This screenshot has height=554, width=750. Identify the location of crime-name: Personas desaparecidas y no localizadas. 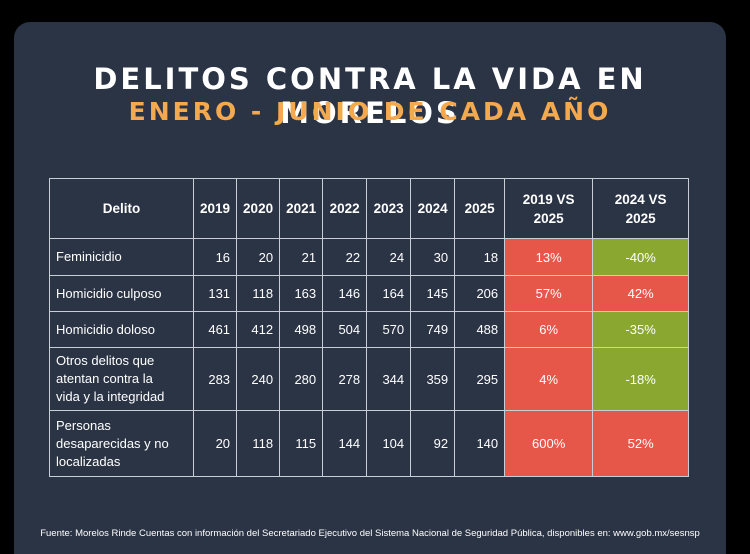
(121, 443).